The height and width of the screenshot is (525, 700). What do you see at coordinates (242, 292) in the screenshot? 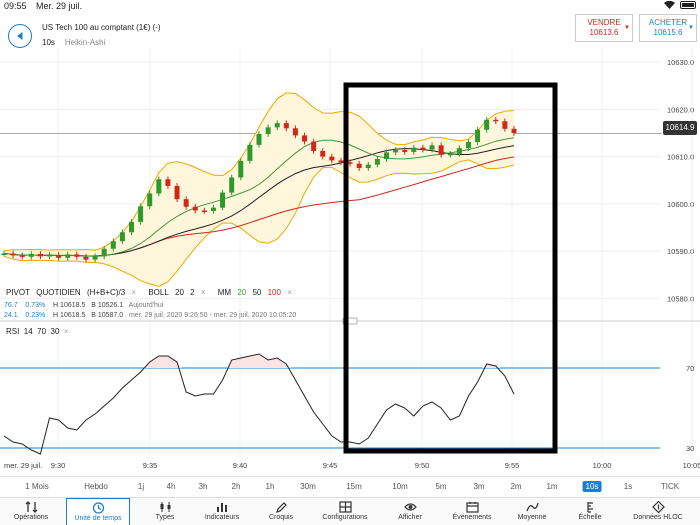
I see `mm20-label: 20` at bounding box center [242, 292].